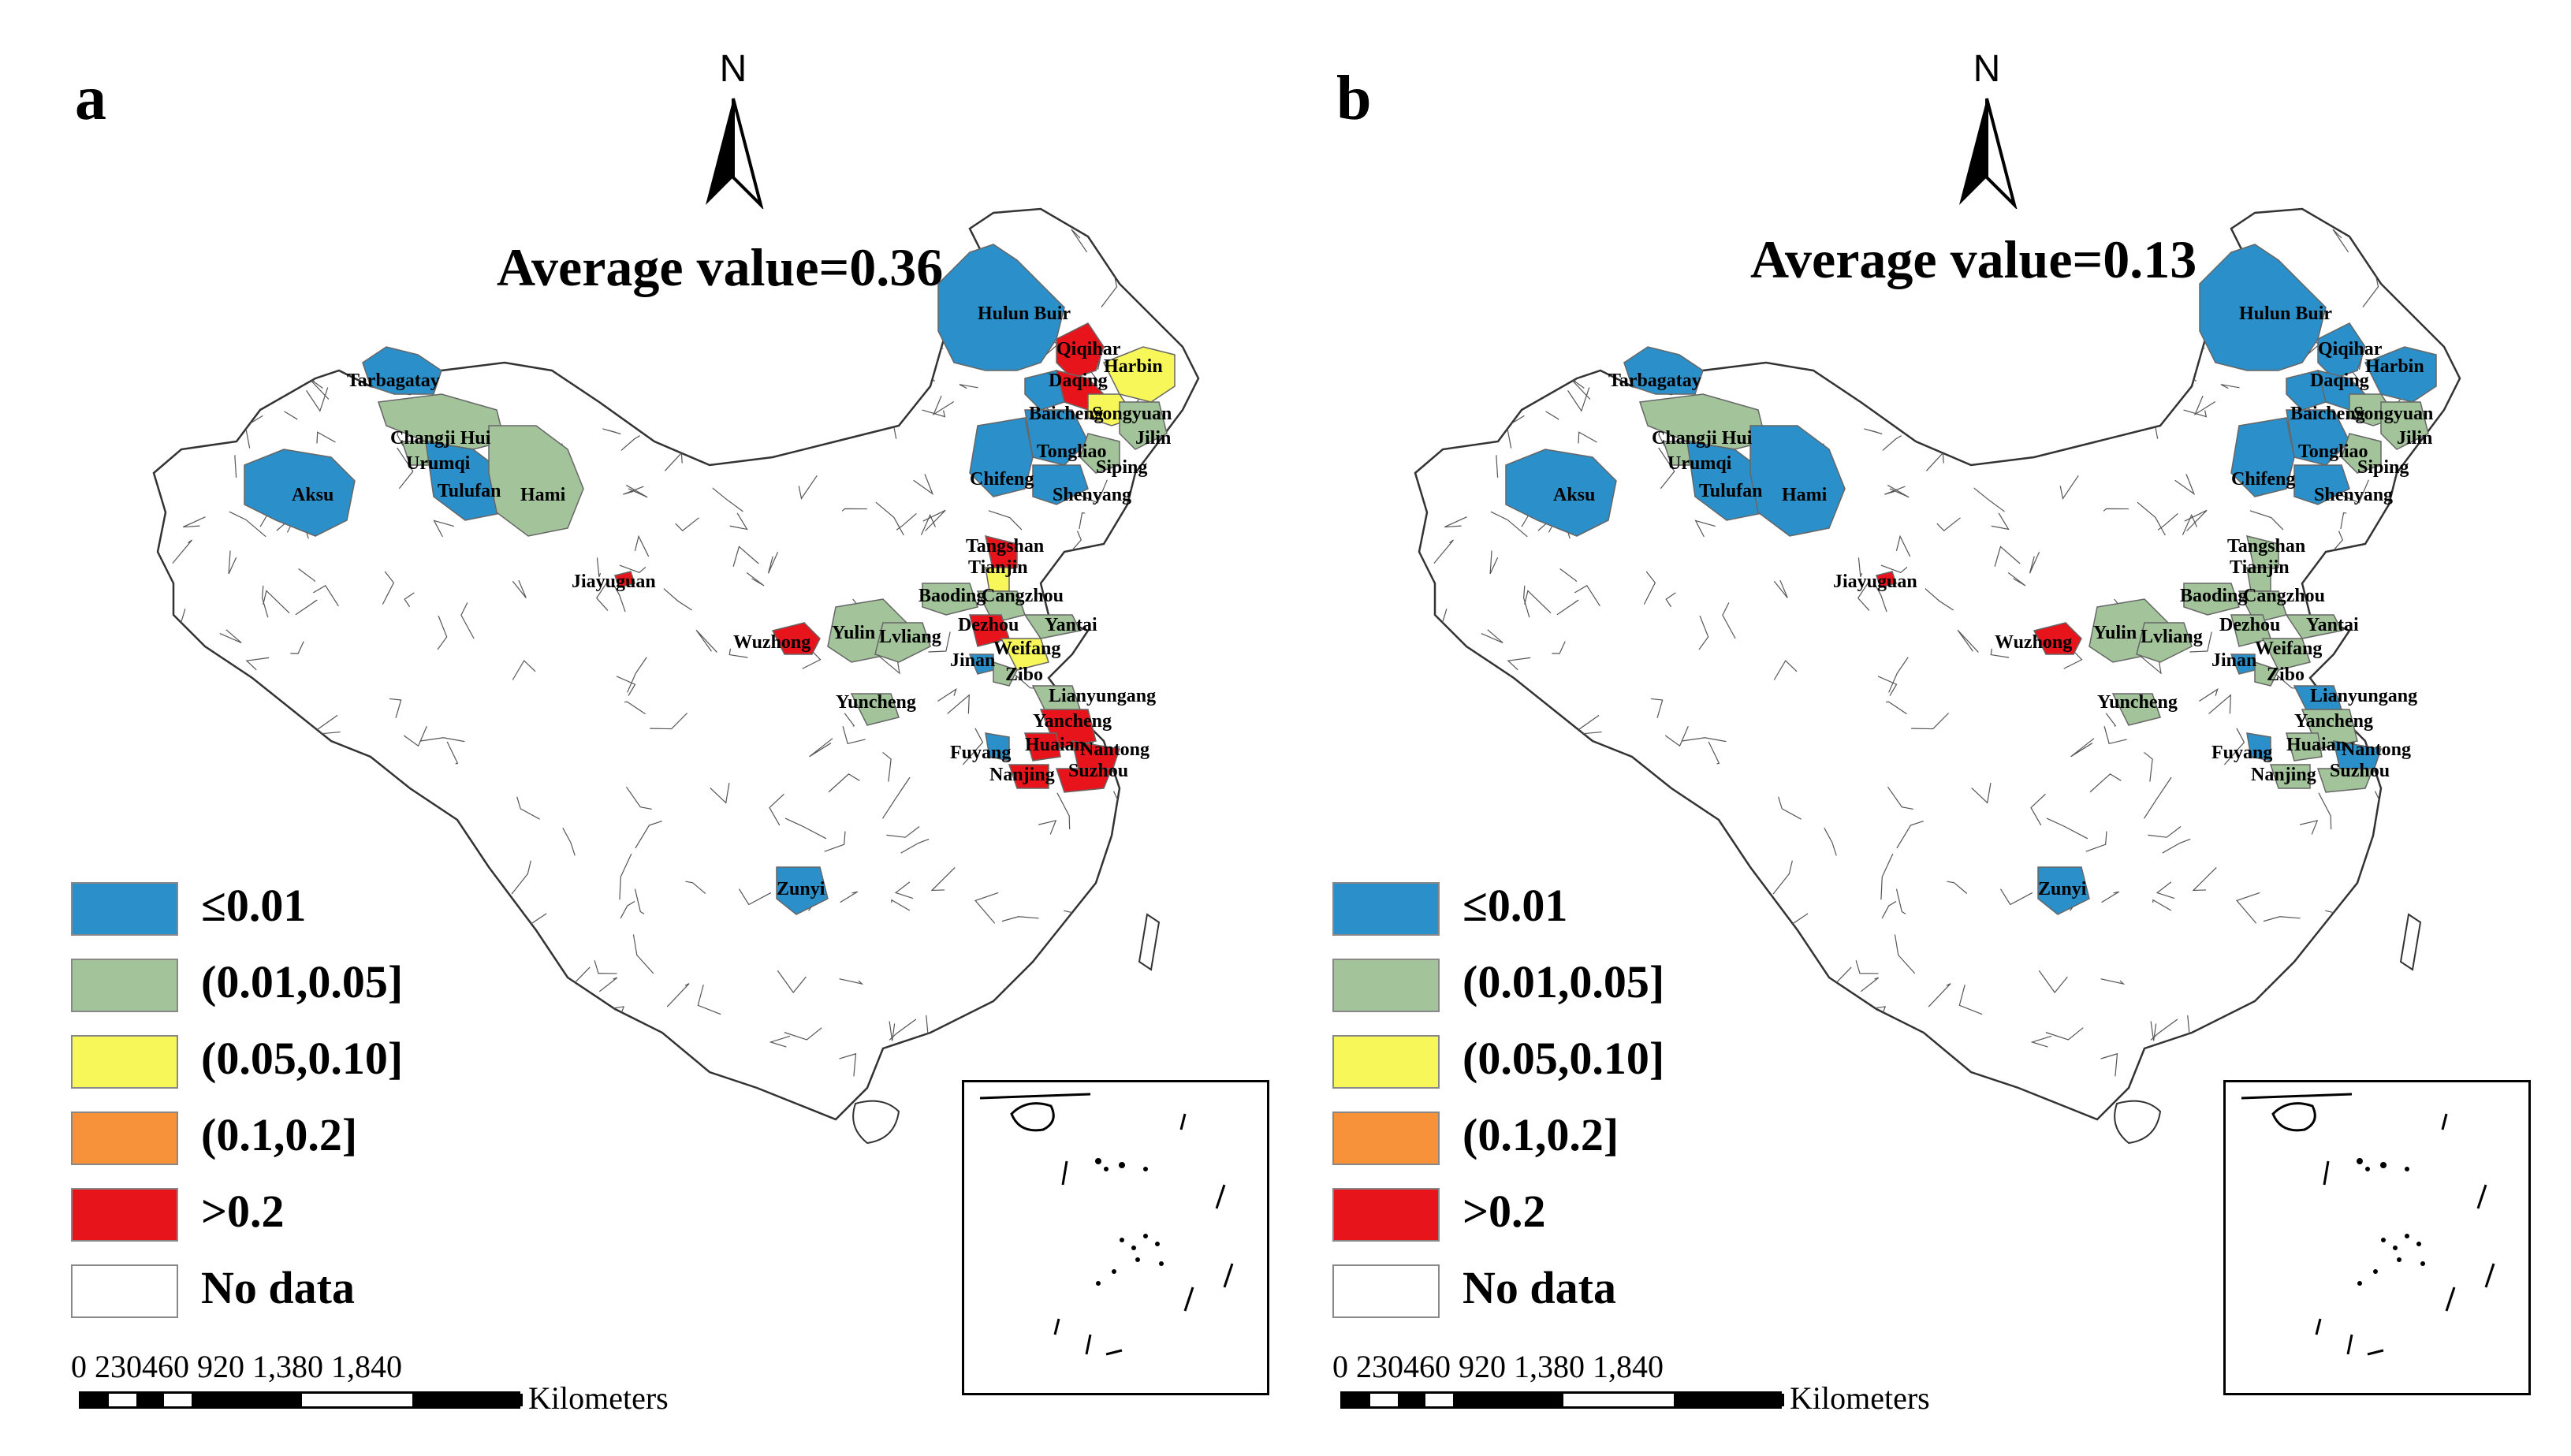  I want to click on region-chifeng, so click(2262, 457).